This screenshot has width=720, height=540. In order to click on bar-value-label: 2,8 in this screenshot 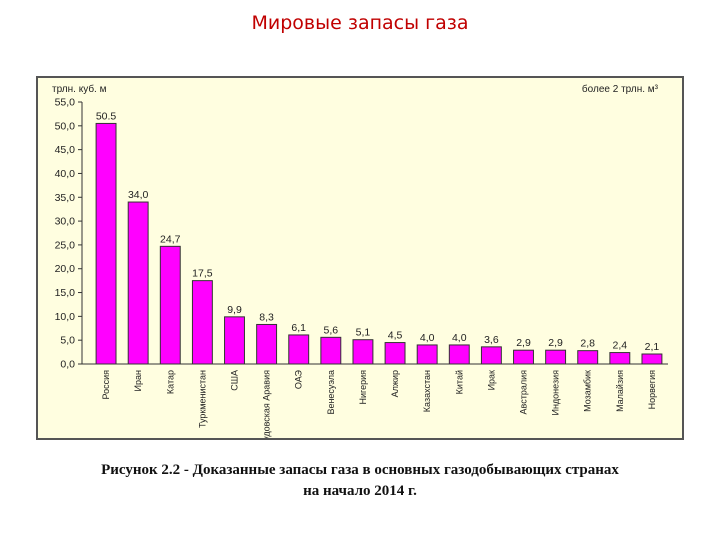, I will do `click(587, 344)`.